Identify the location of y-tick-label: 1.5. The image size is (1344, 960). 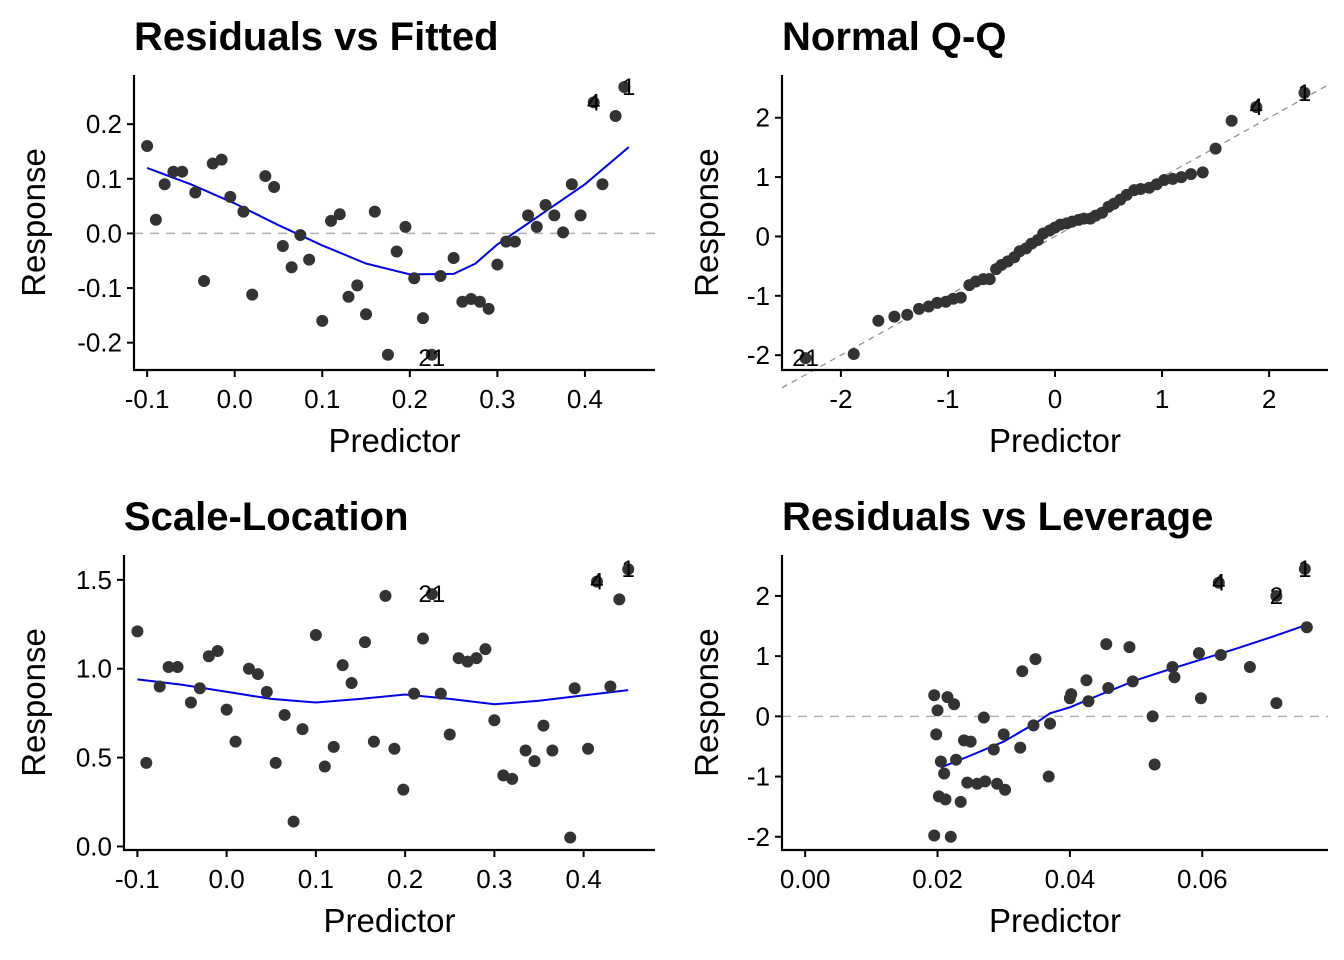
(94, 580).